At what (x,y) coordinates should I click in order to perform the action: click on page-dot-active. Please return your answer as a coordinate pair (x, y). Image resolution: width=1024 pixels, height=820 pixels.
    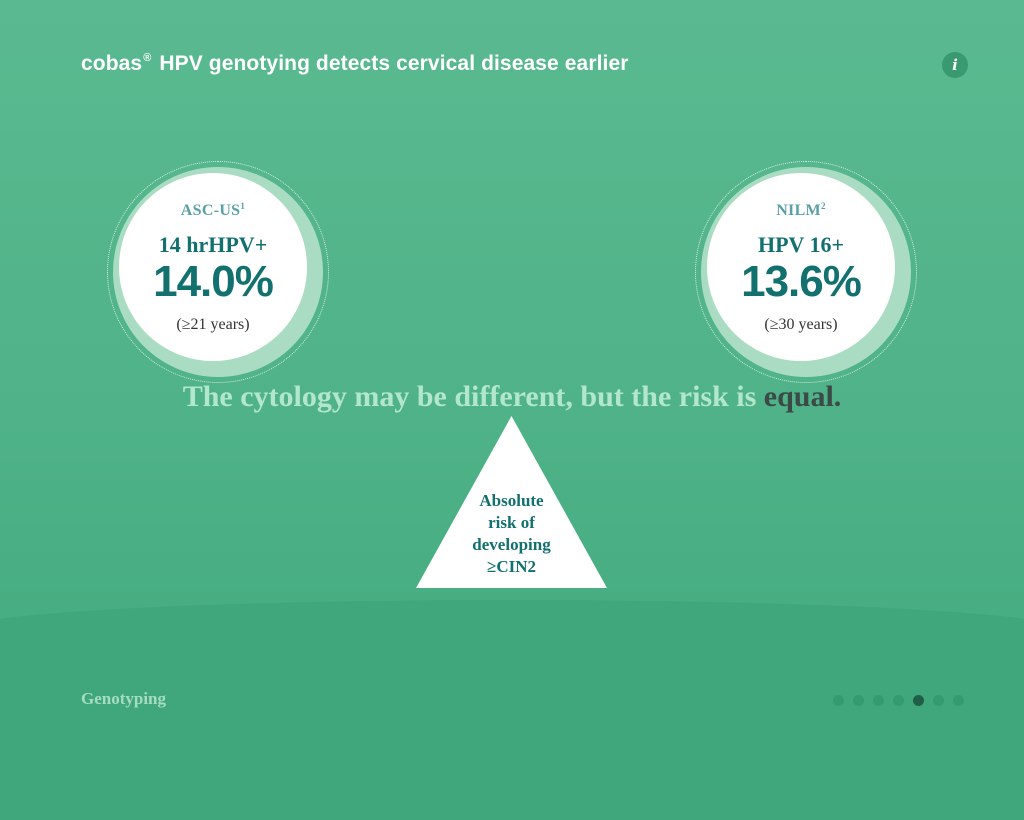
    Looking at the image, I should click on (918, 700).